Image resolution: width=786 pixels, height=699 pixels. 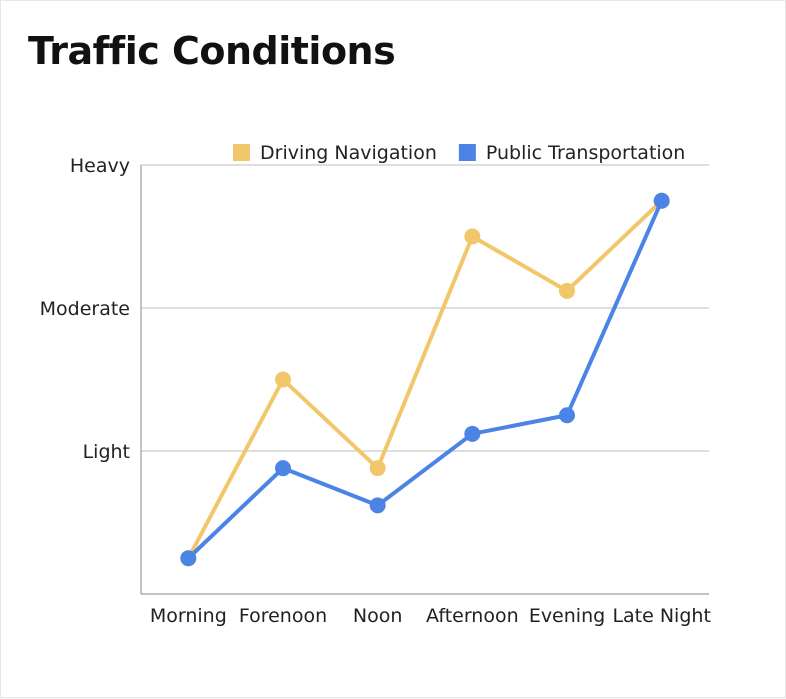 What do you see at coordinates (348, 153) in the screenshot?
I see `legend-label-0: Driving Navigation` at bounding box center [348, 153].